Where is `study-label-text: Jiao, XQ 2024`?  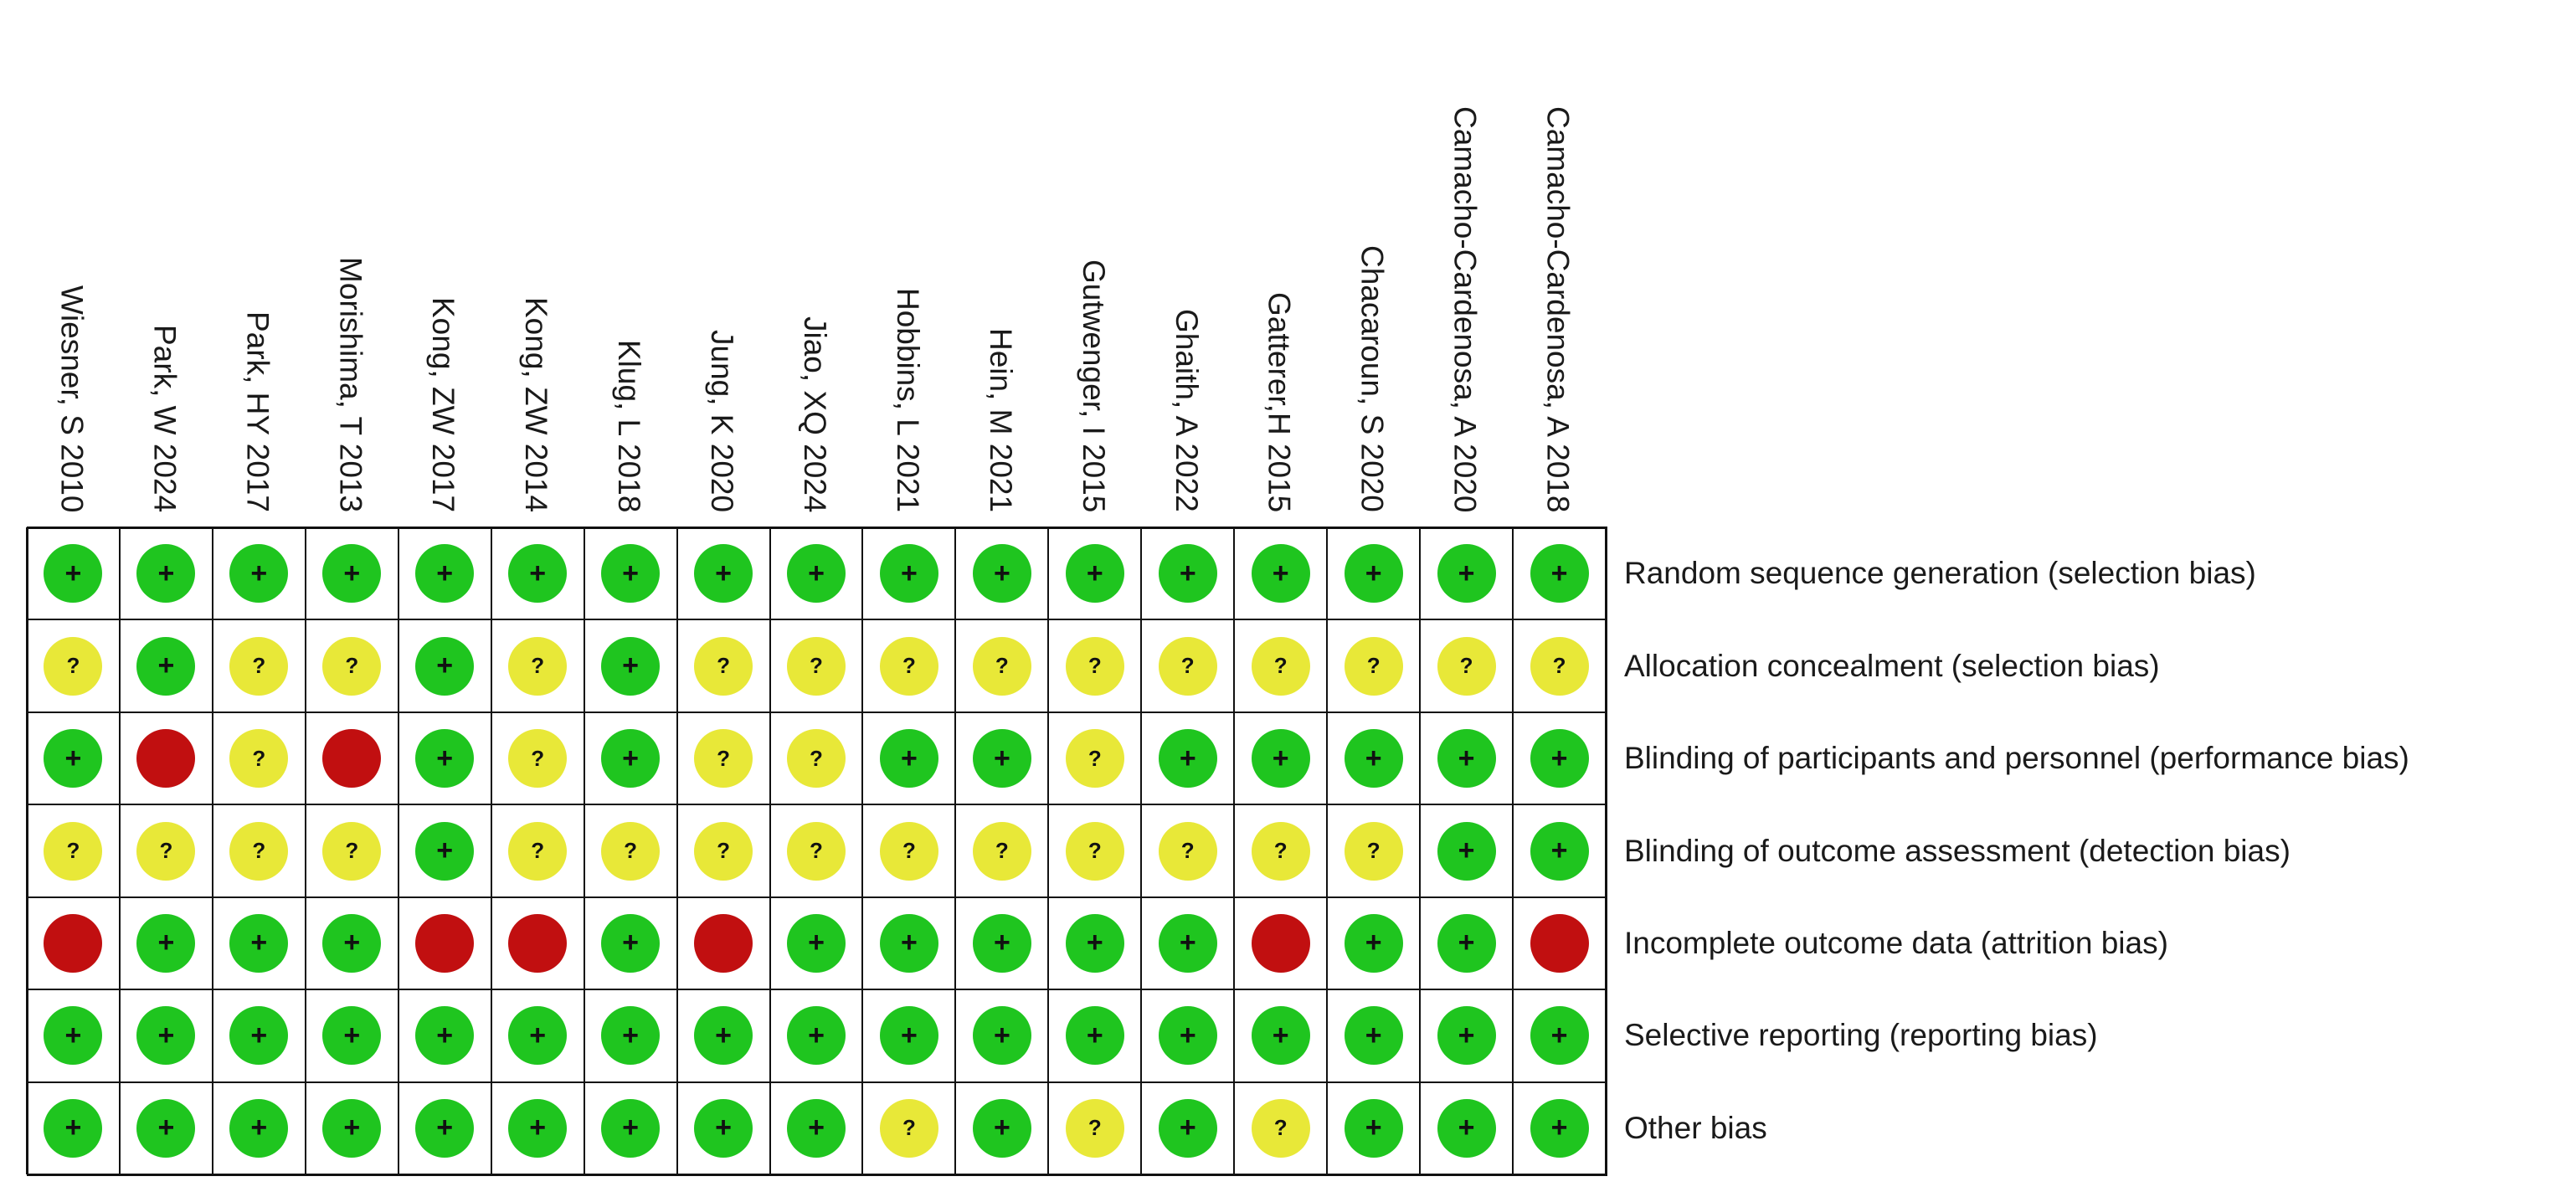 study-label-text: Jiao, XQ 2024 is located at coordinates (815, 414).